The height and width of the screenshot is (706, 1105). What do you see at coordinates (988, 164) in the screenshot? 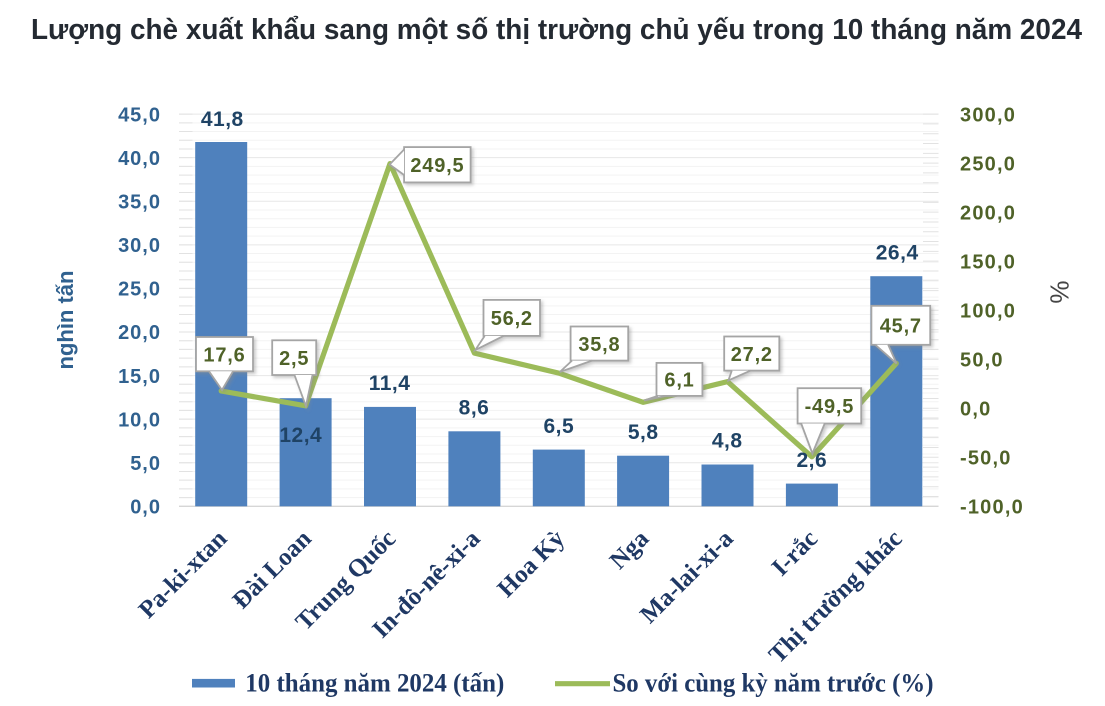
I see `svg-text: 250,0` at bounding box center [988, 164].